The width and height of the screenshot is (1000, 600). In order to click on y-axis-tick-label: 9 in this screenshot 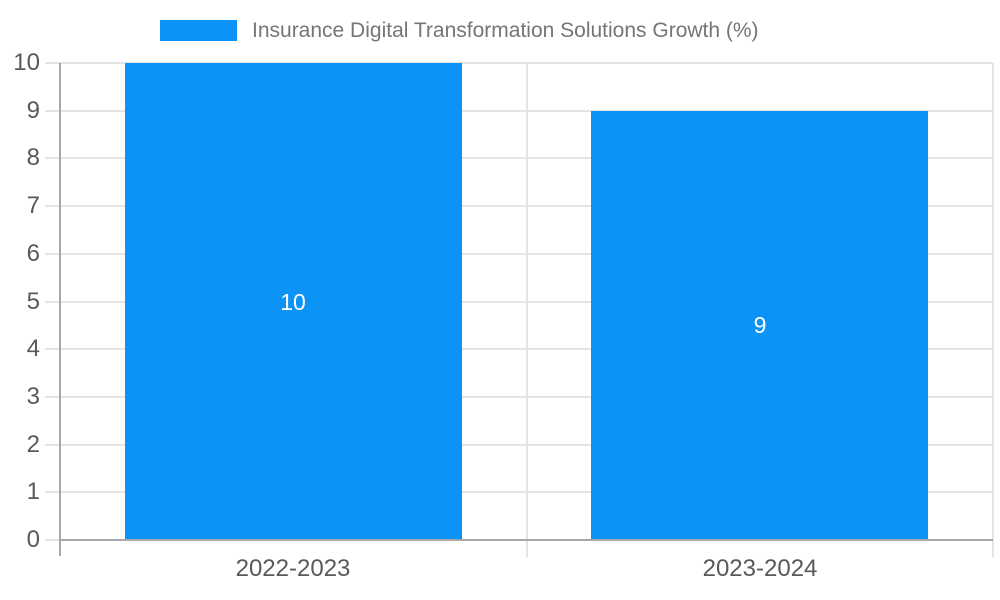, I will do `click(33, 110)`.